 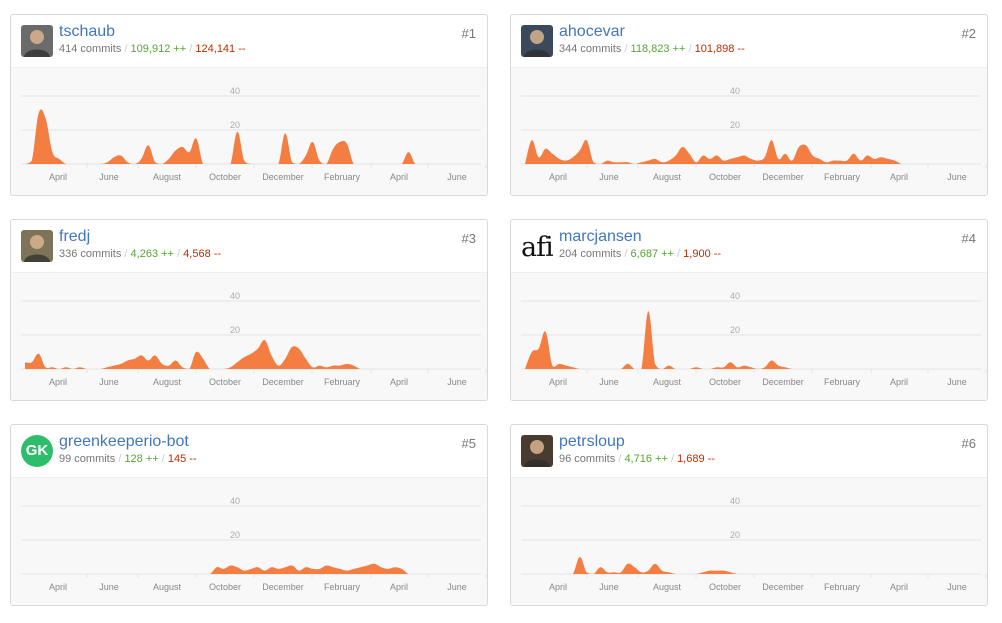 I want to click on avatar: GK, so click(x=37, y=451).